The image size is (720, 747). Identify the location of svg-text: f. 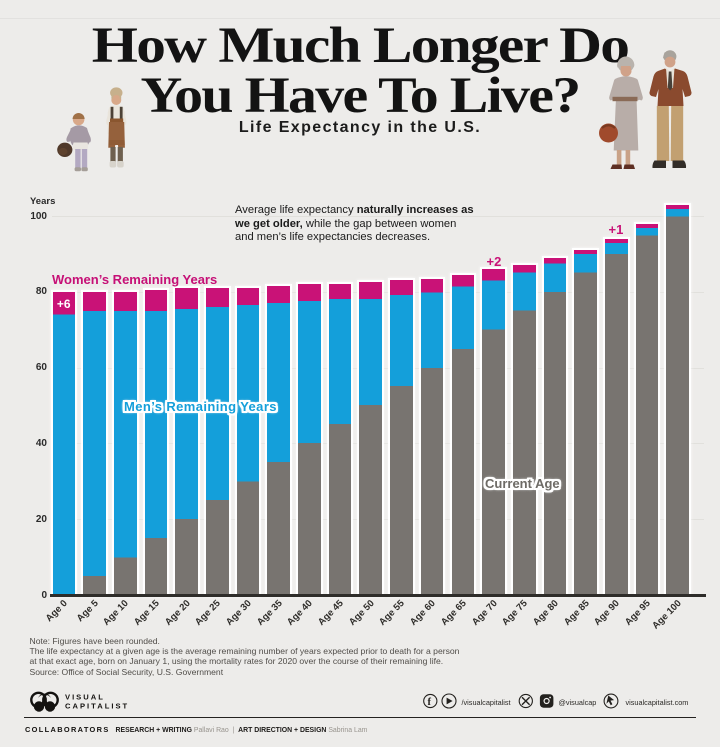
(430, 702).